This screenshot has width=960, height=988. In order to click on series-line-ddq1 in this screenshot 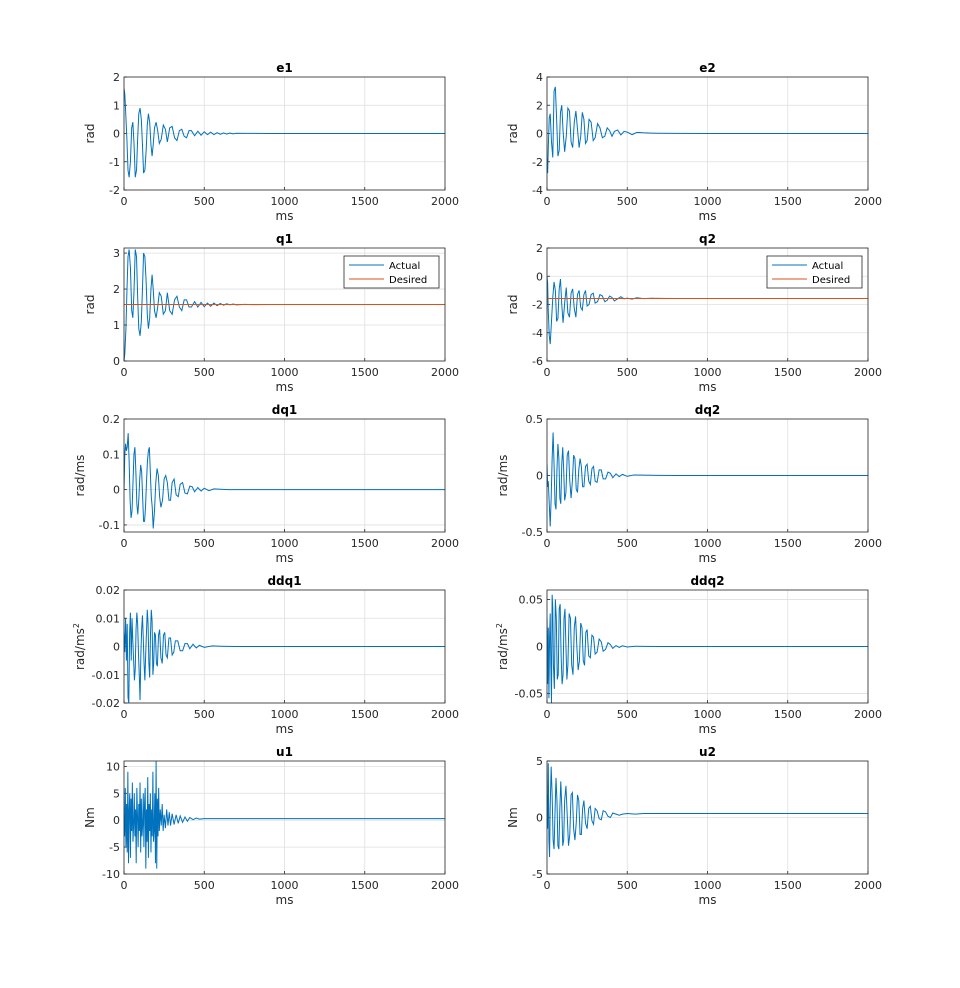, I will do `click(284, 656)`.